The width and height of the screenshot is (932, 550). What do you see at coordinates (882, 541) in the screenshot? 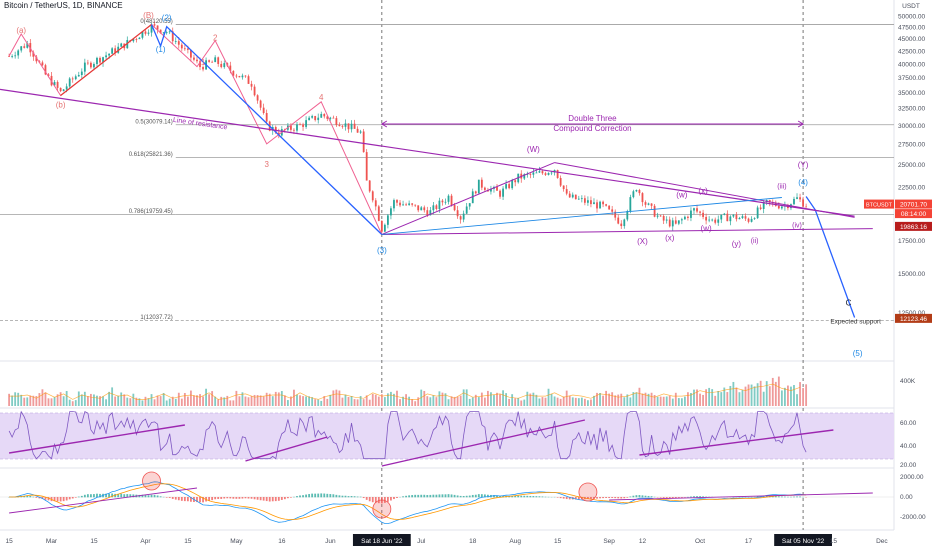
I see `time-tick-label: Dec` at bounding box center [882, 541].